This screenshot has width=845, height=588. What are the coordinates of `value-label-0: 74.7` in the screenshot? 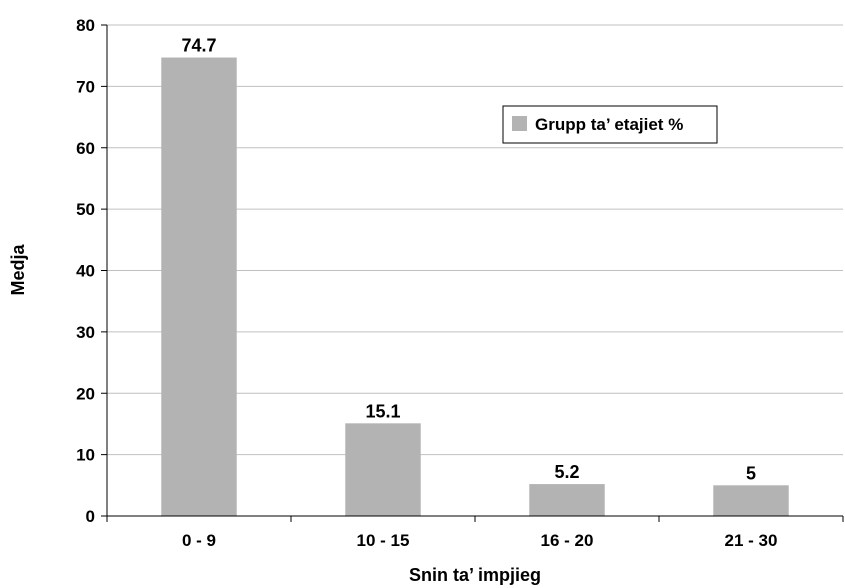 It's located at (198, 46).